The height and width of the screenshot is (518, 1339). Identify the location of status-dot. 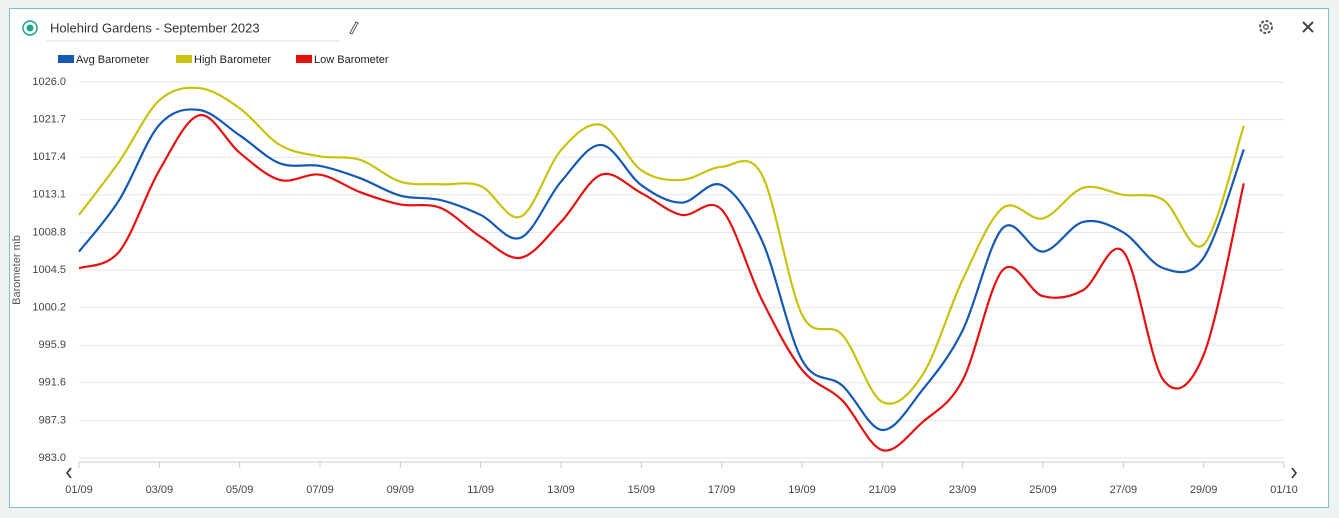
(30, 28).